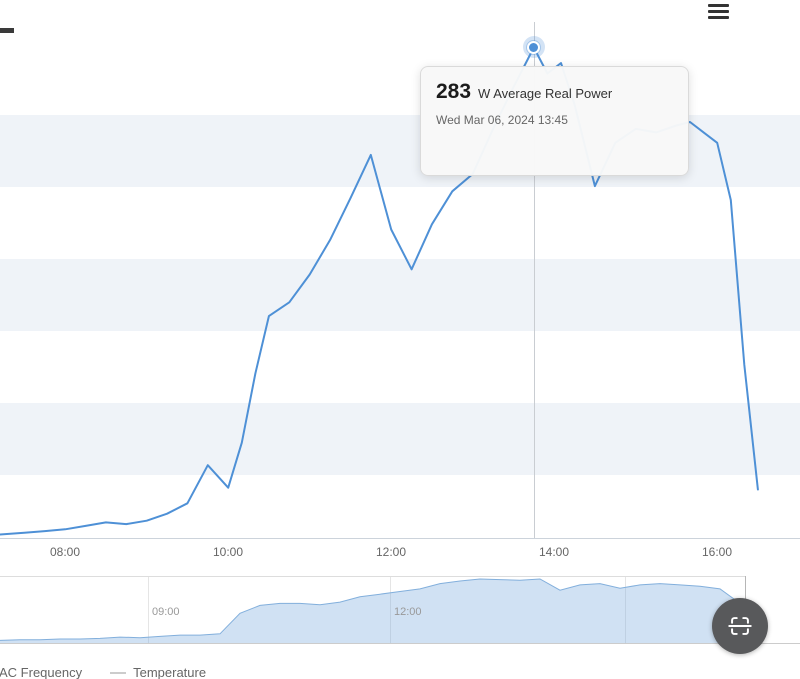 The width and height of the screenshot is (800, 679). I want to click on navigator-tick-label: 09:00, so click(166, 612).